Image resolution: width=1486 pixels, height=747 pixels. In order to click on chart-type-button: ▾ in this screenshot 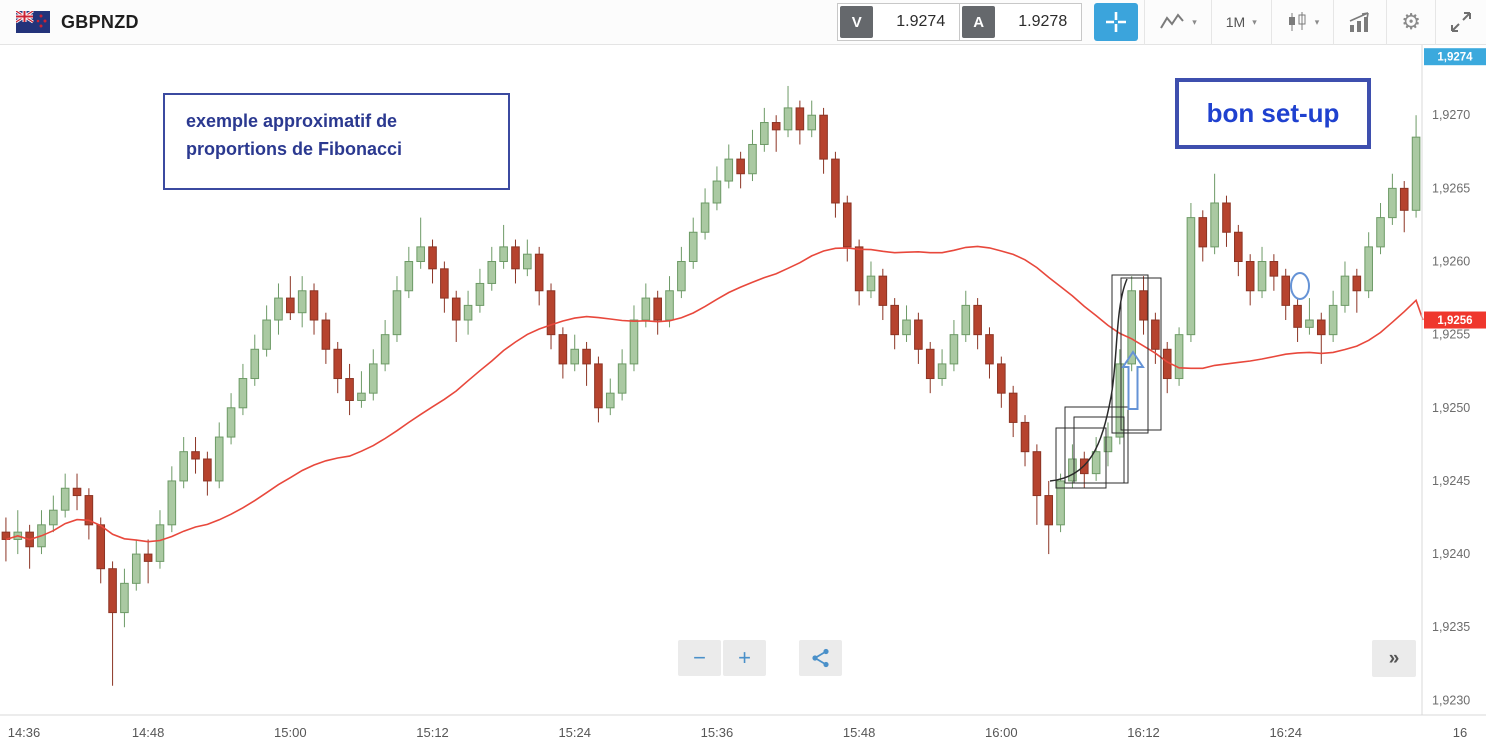, I will do `click(1177, 22)`.